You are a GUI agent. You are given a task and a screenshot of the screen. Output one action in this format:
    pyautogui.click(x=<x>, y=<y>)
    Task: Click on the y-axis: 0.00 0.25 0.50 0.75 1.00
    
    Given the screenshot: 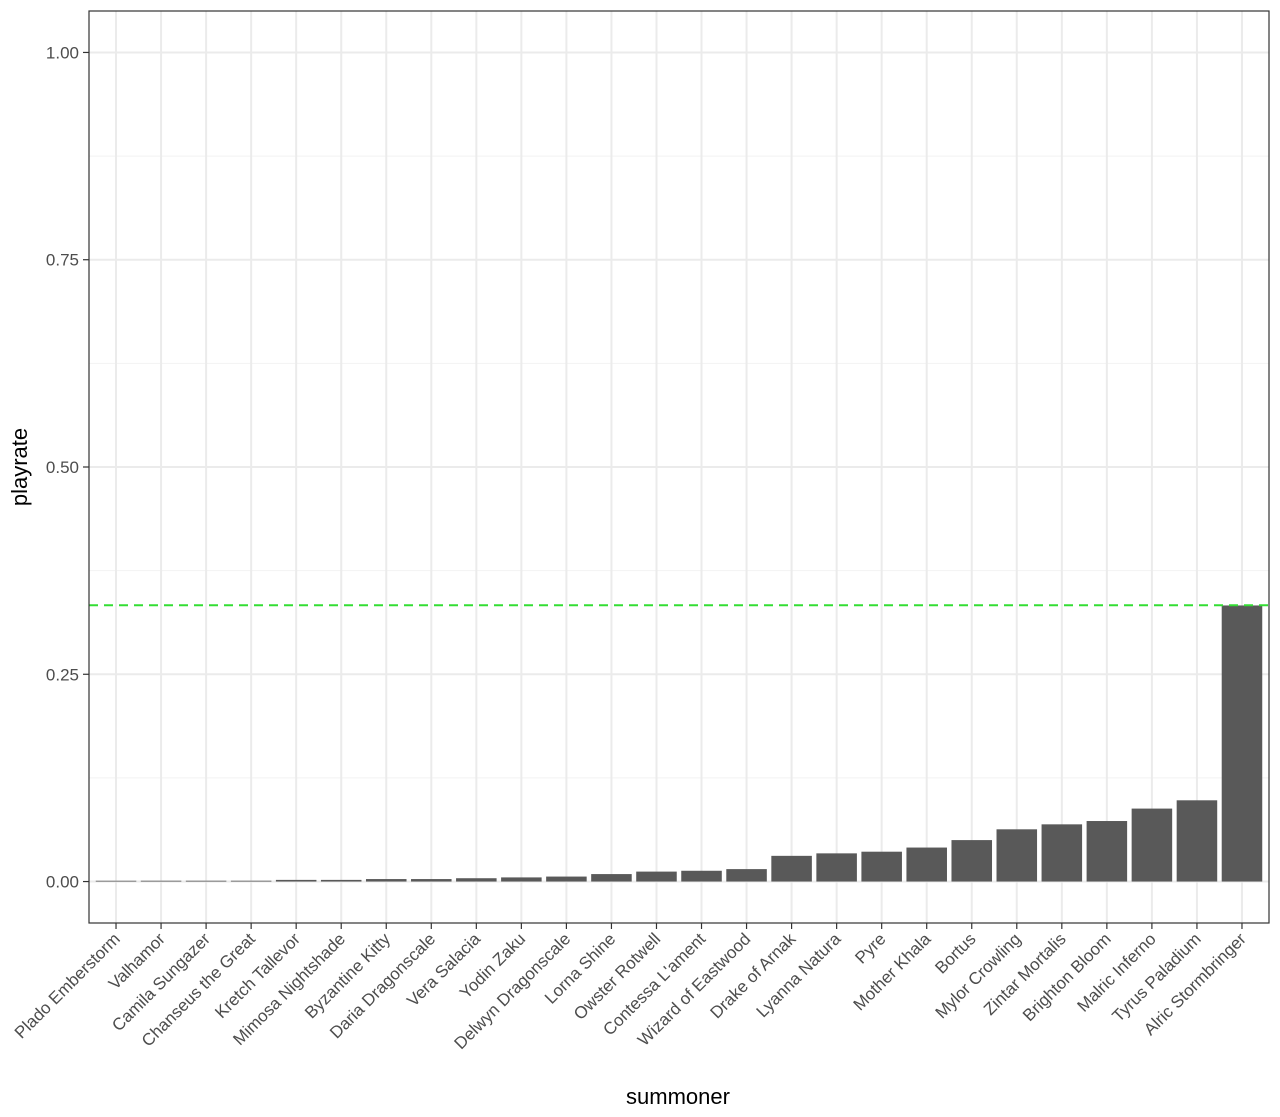 What is the action you would take?
    pyautogui.click(x=67, y=467)
    